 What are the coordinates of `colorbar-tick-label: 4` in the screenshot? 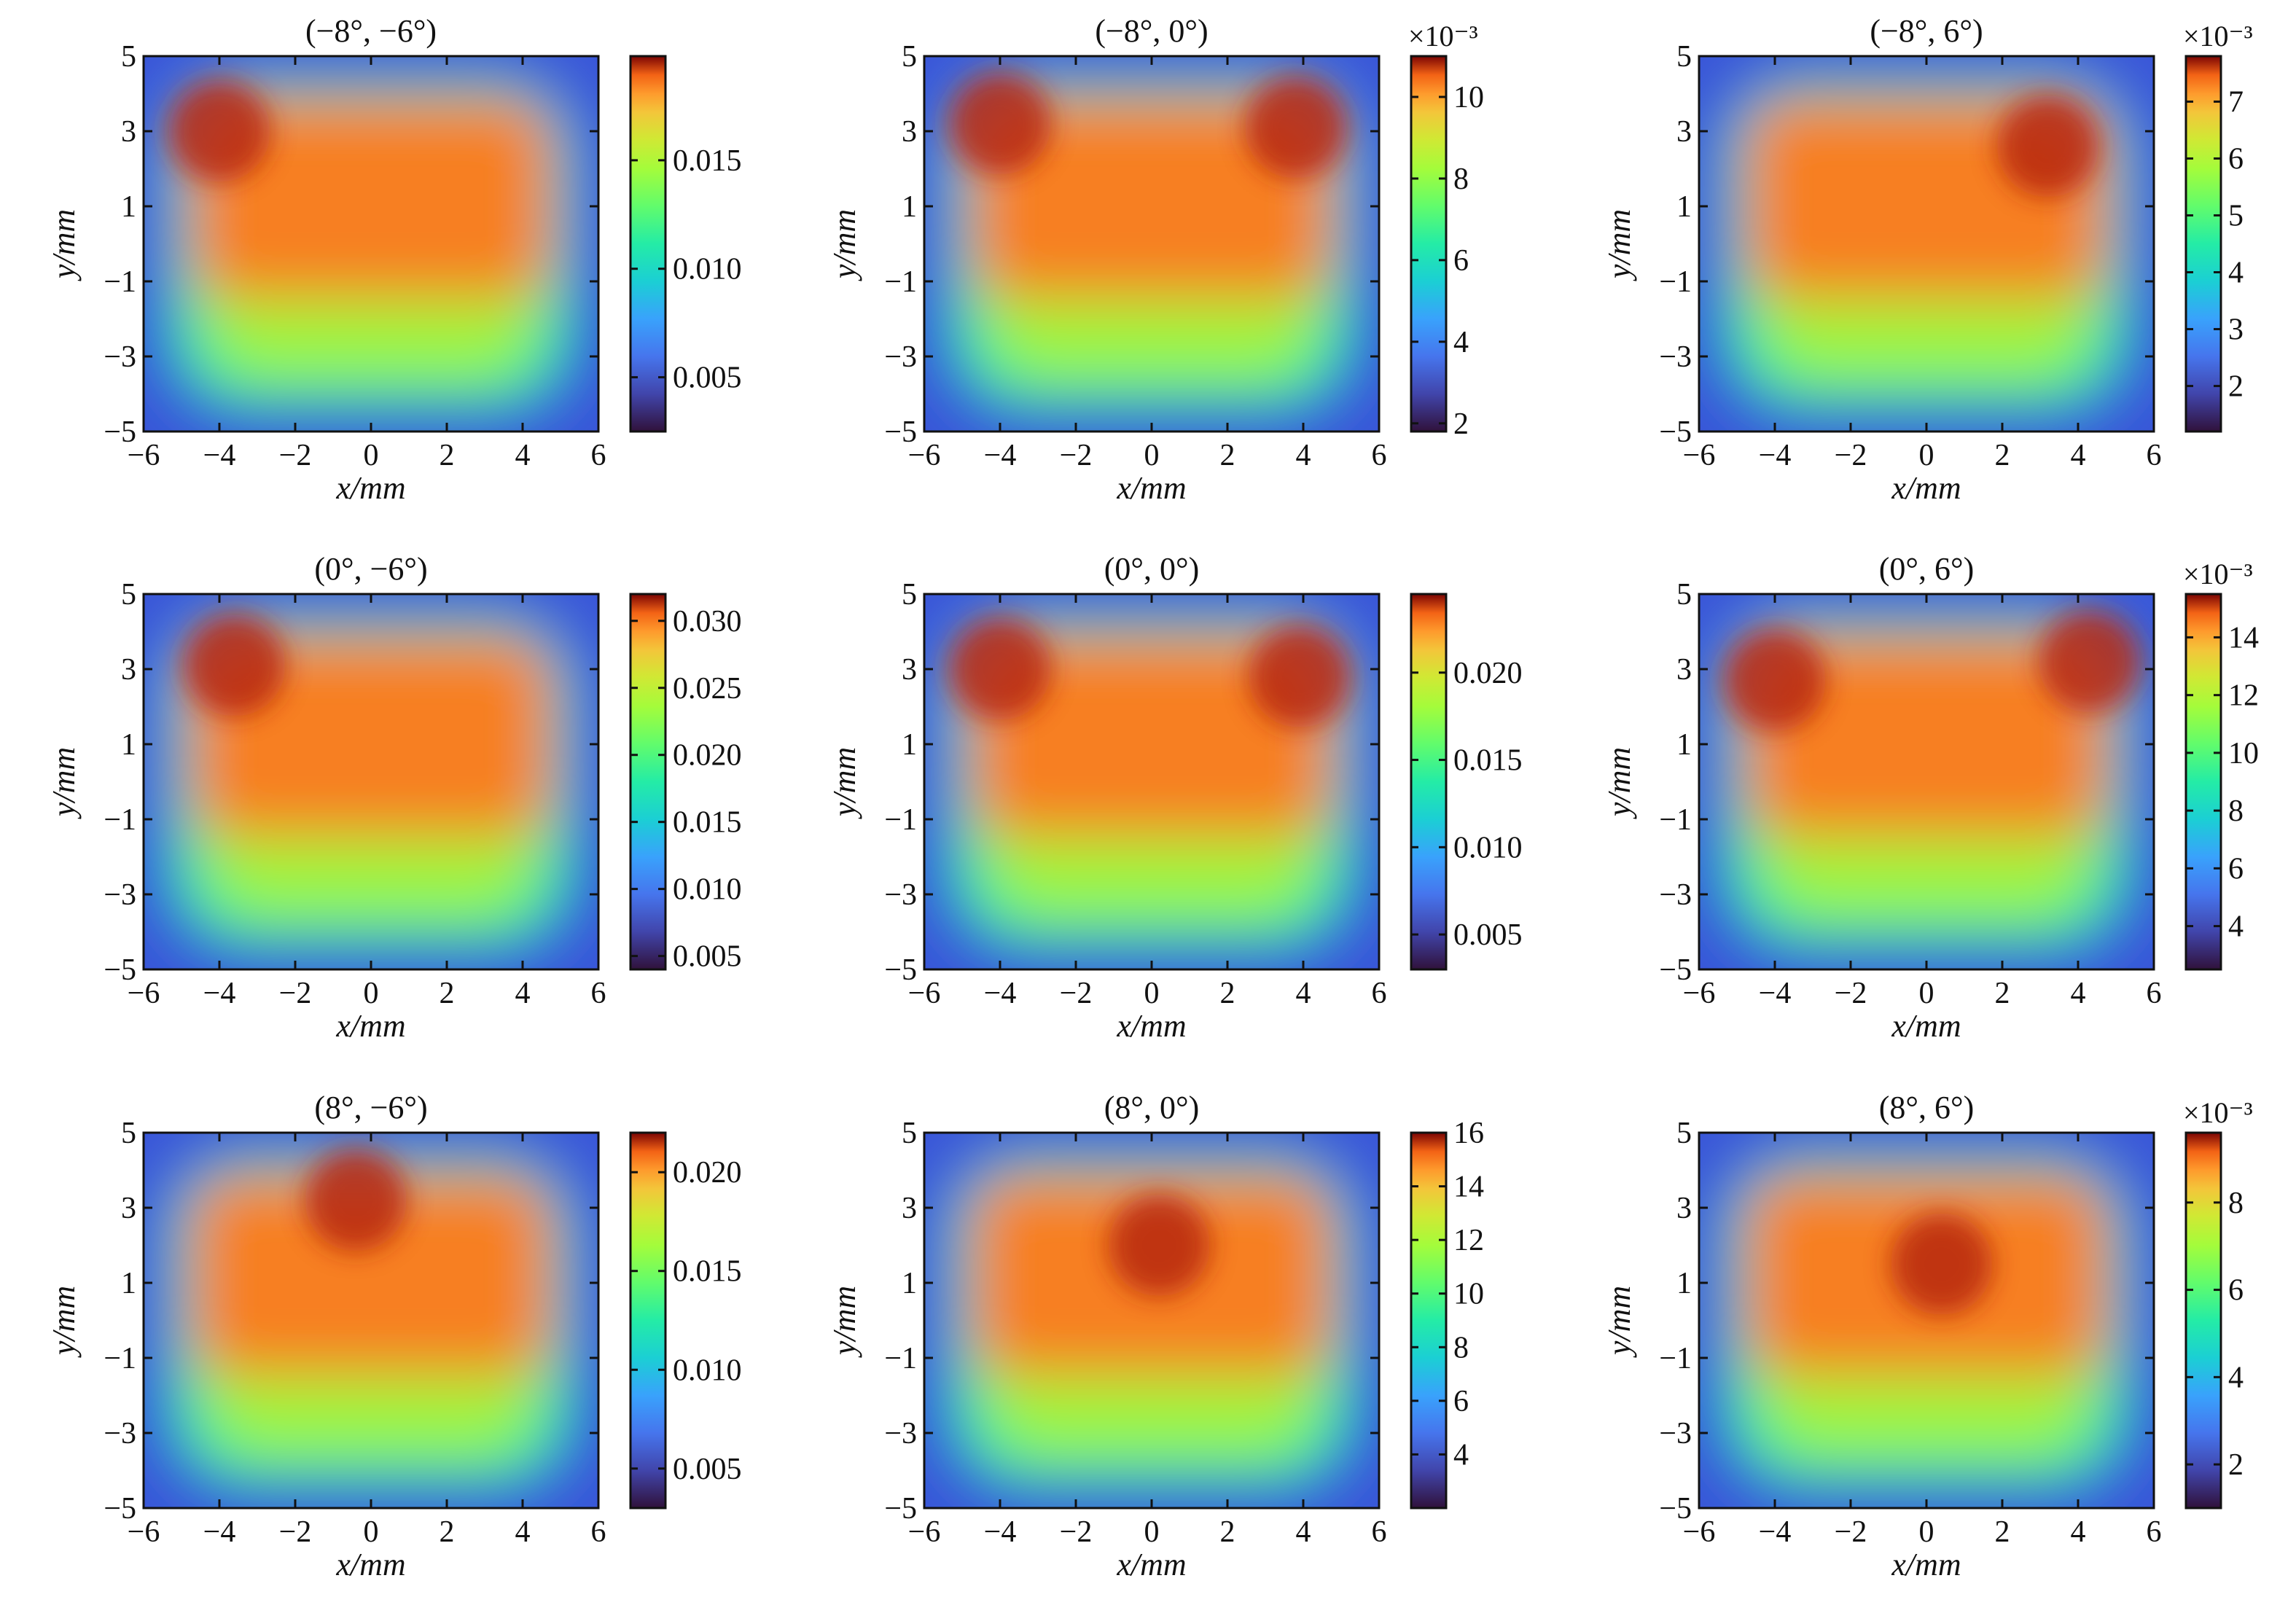 It's located at (1461, 343).